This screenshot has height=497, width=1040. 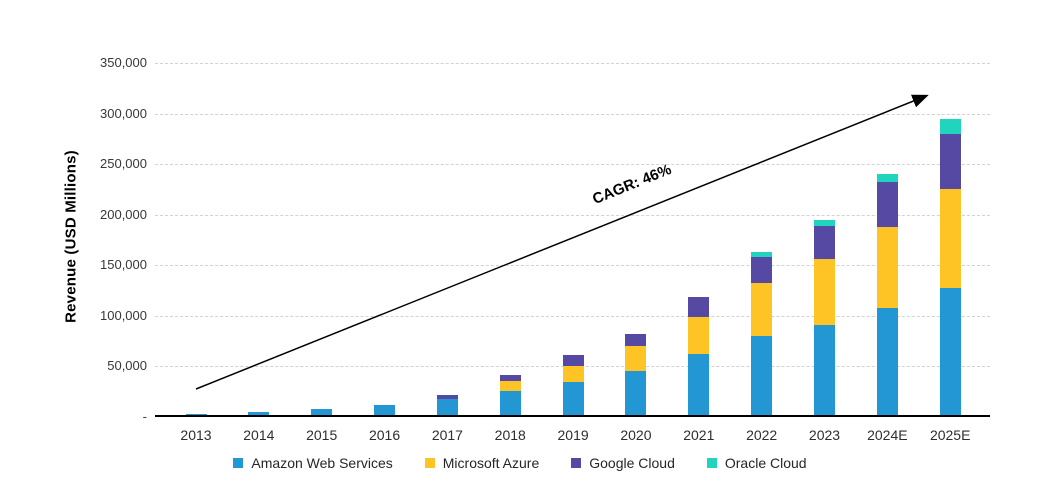 What do you see at coordinates (762, 254) in the screenshot?
I see `bar-segment-2022-oracle-cloud` at bounding box center [762, 254].